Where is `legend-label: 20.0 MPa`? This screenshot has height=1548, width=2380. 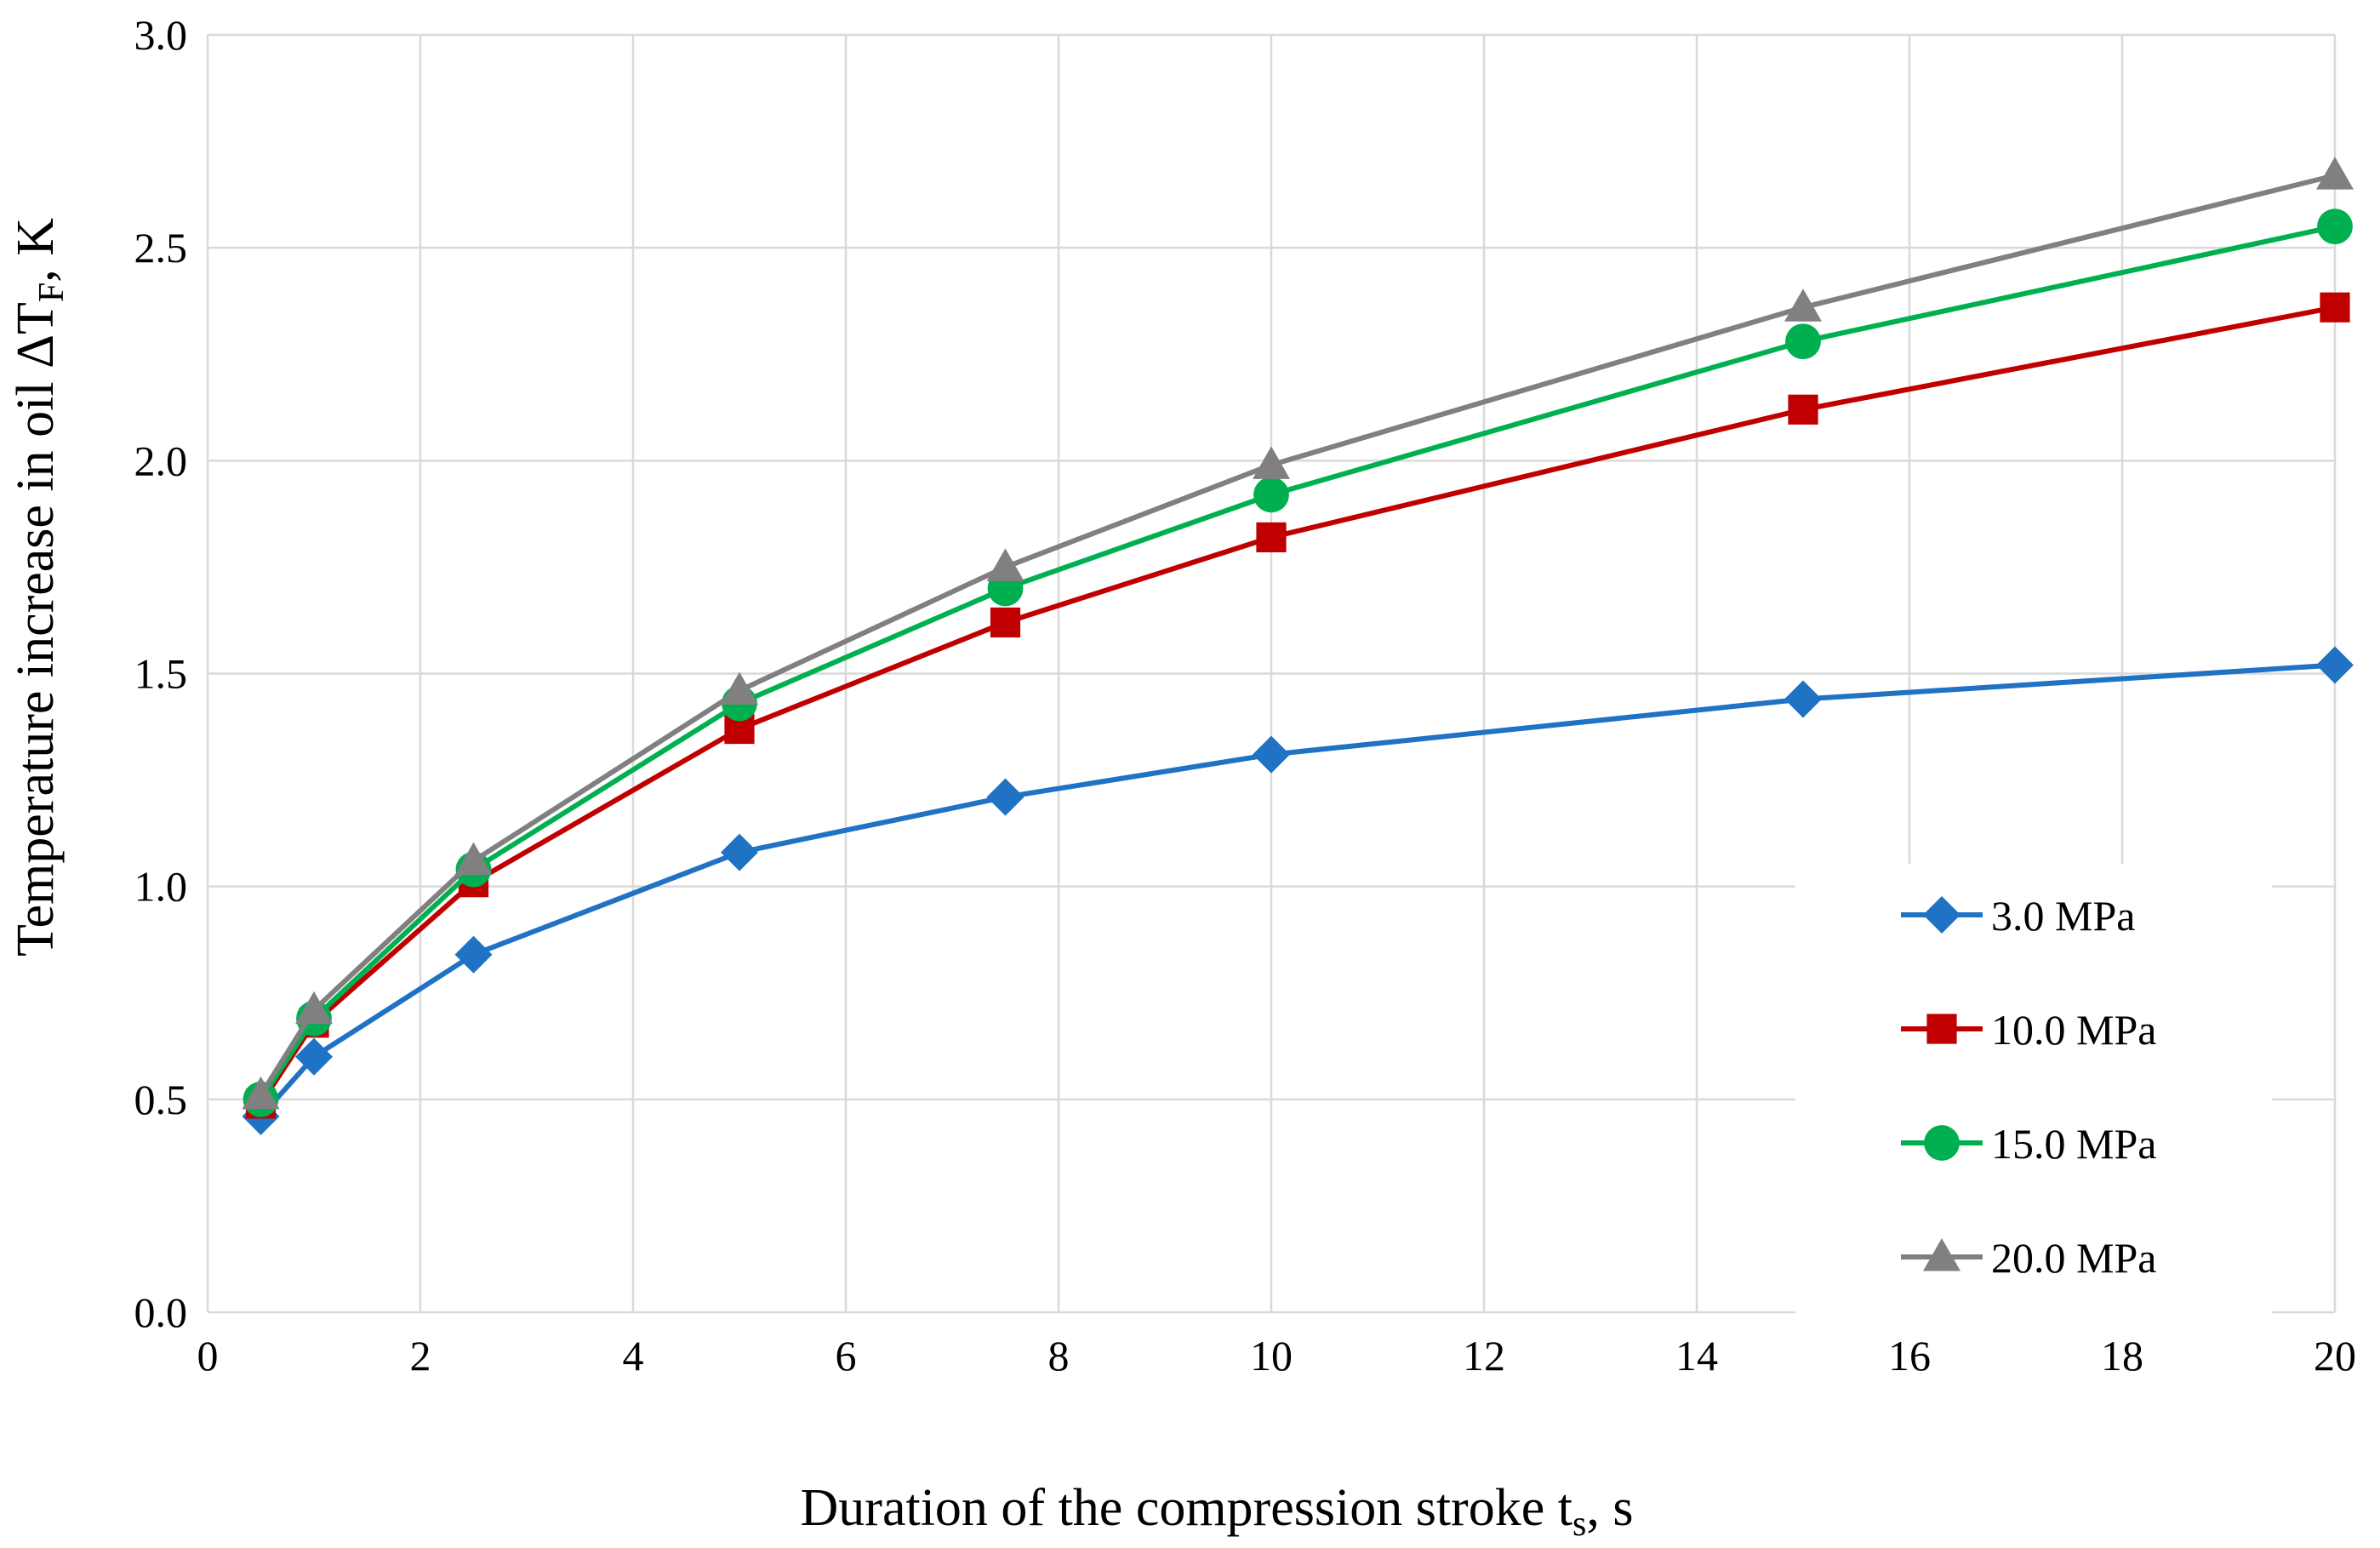
legend-label: 20.0 MPa is located at coordinates (2073, 1258).